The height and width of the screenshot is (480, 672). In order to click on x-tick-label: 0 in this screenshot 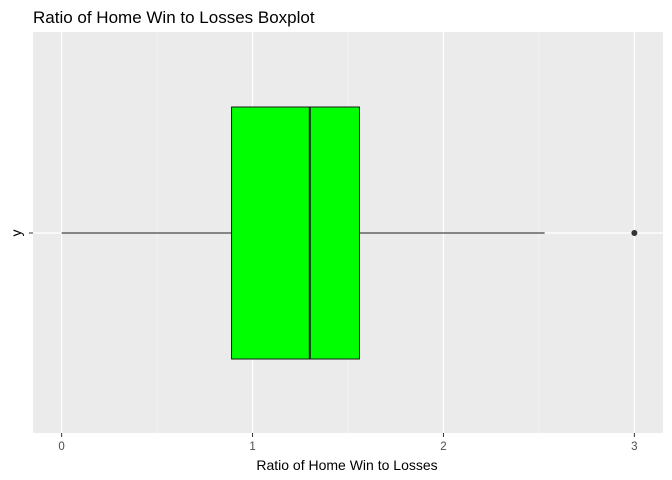, I will do `click(61, 447)`.